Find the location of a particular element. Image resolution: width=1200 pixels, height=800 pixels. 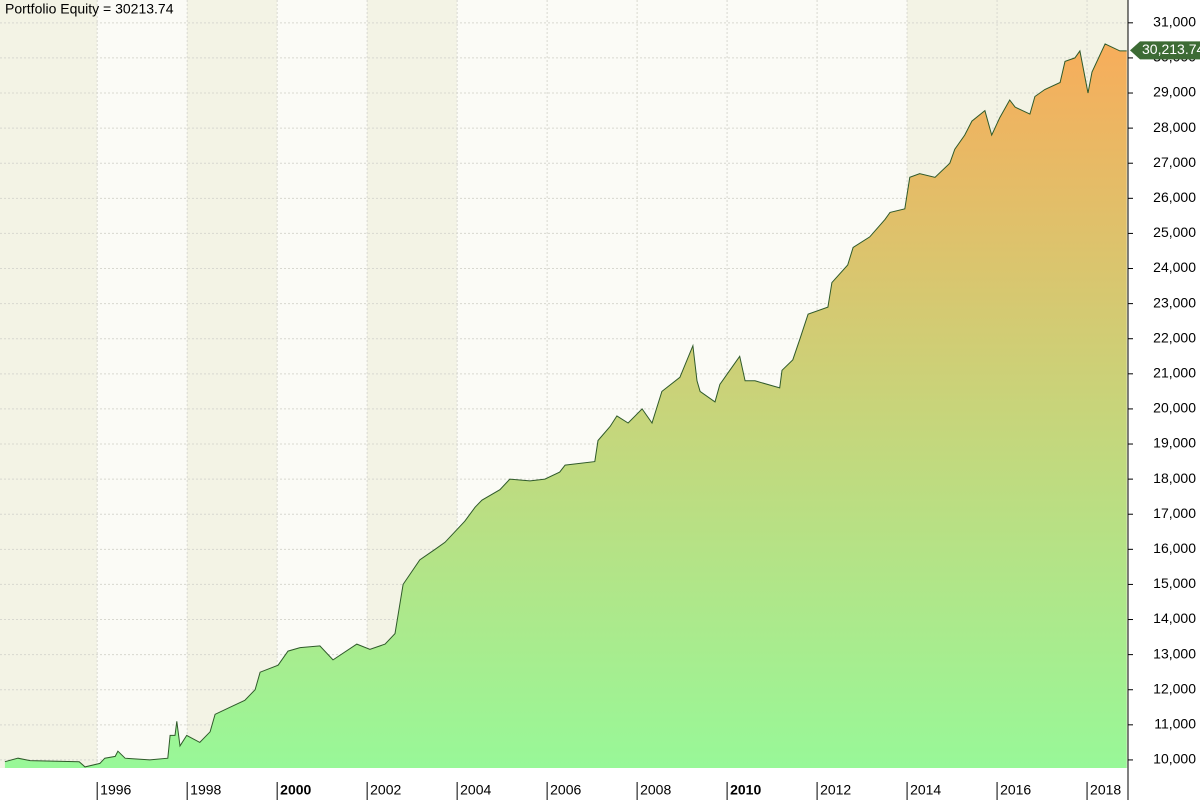

x-tick-label: 2016 is located at coordinates (1015, 790).